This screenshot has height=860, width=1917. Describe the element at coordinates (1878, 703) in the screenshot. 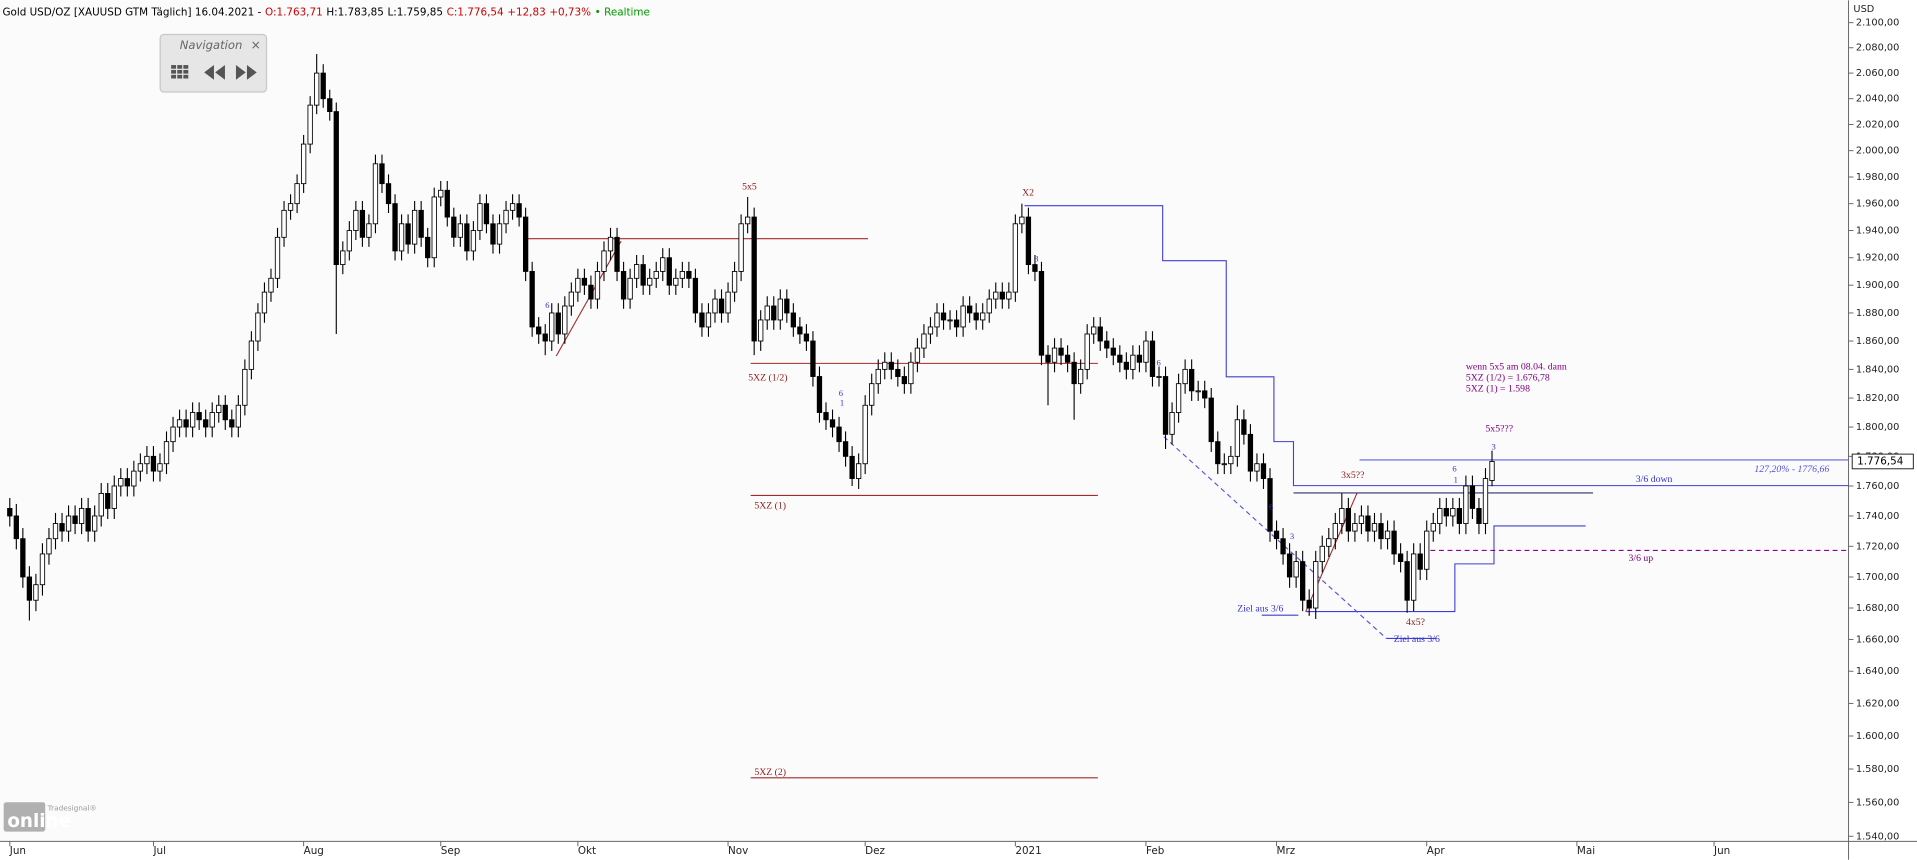

I see `y-tick-label: 1.620,00` at that location.